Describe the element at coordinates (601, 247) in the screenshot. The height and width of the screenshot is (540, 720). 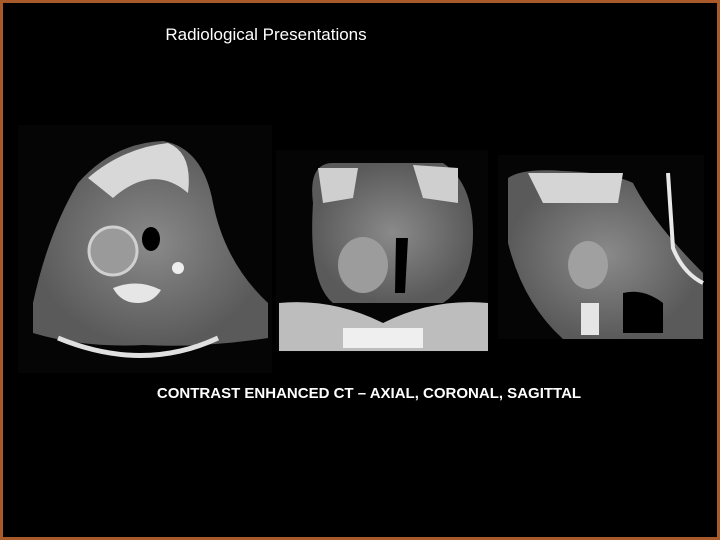
I see `sagittal-ct-image` at that location.